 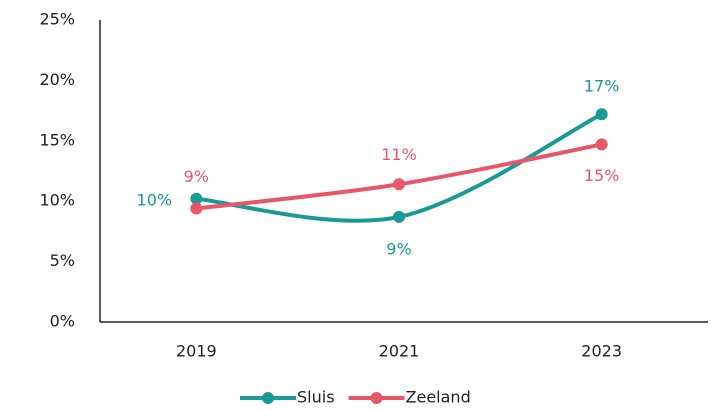 What do you see at coordinates (602, 175) in the screenshot?
I see `data-label: 15%` at bounding box center [602, 175].